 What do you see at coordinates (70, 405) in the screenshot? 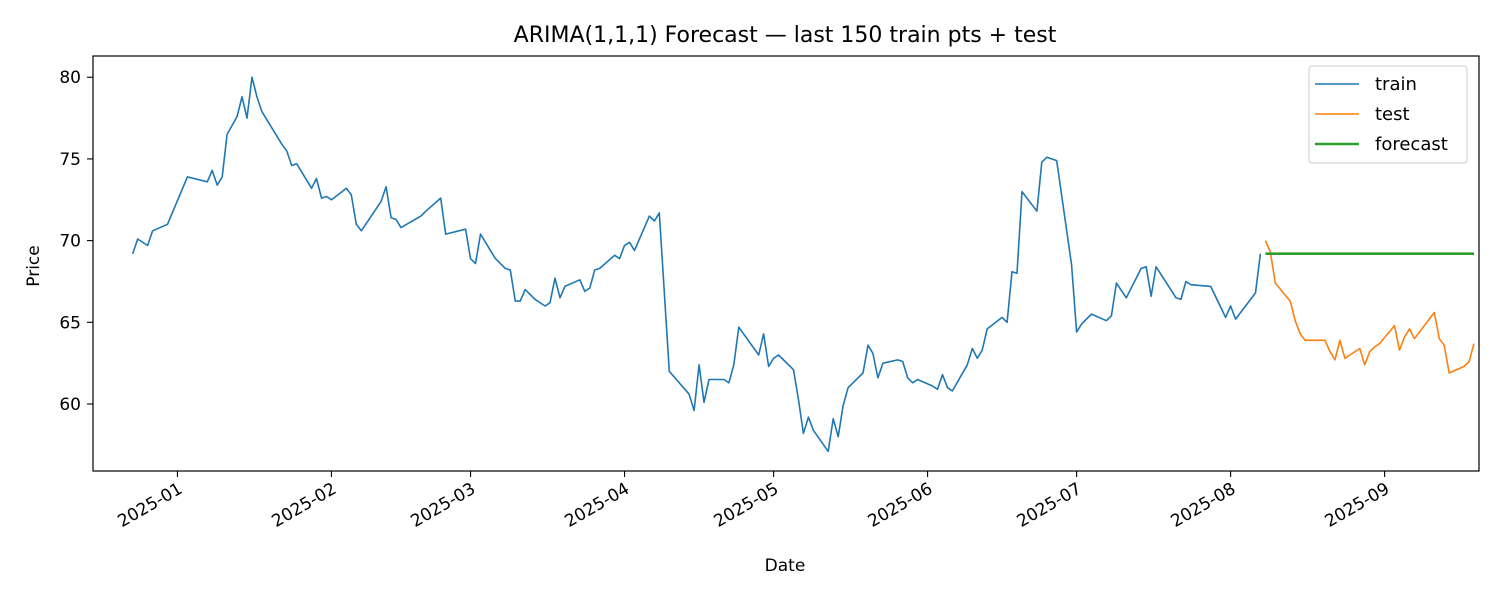
I see `y-tick-label: 60` at bounding box center [70, 405].